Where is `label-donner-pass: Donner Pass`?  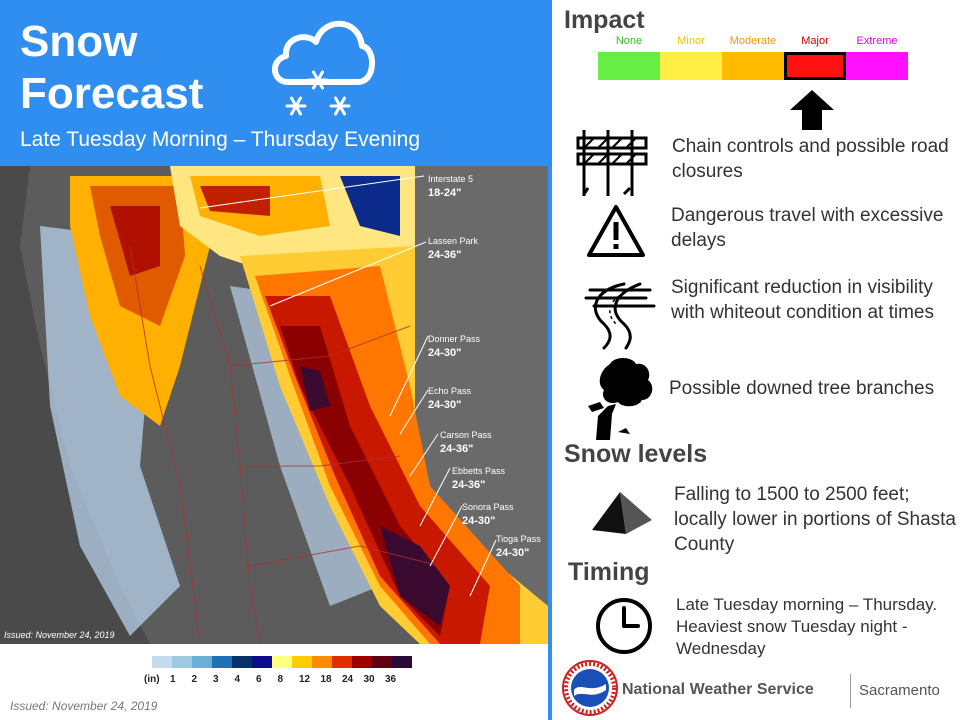
label-donner-pass: Donner Pass is located at coordinates (454, 339).